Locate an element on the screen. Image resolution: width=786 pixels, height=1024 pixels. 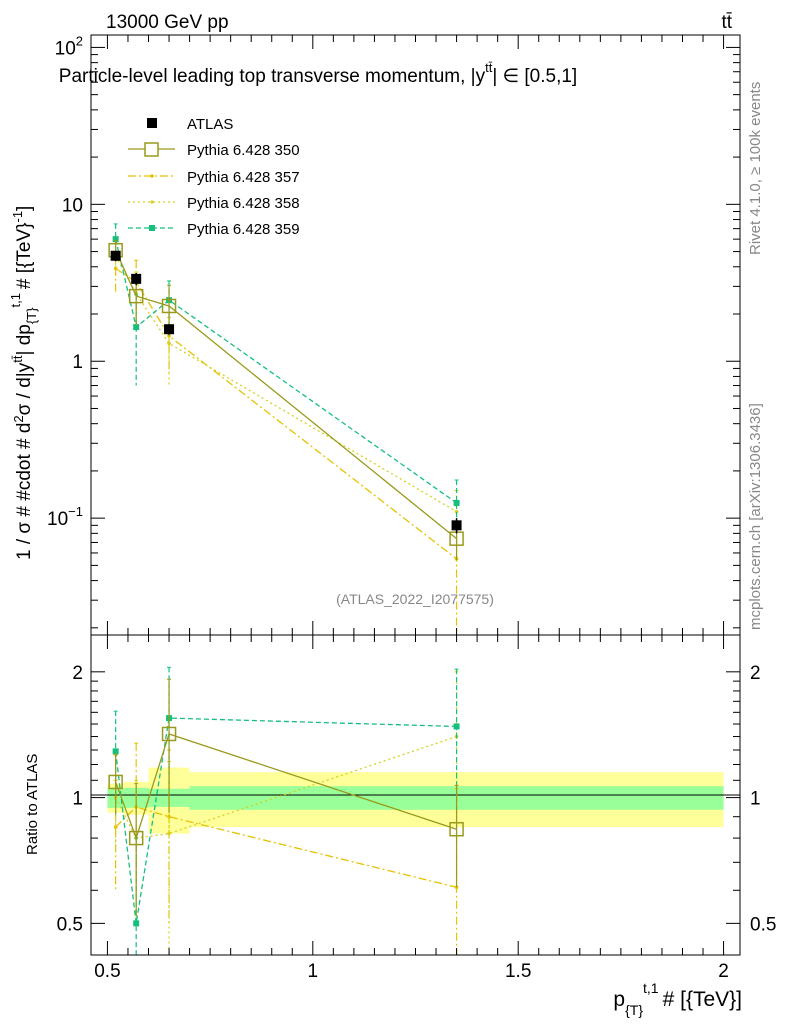
rivet-label: Rivet 4.1.0, ≥ 100k events is located at coordinates (755, 168).